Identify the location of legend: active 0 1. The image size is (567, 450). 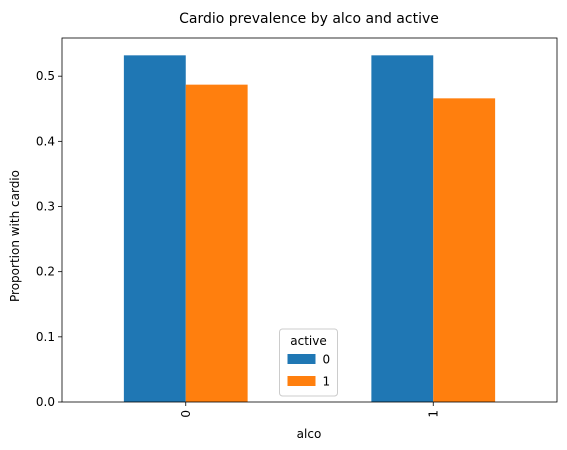
(308, 362).